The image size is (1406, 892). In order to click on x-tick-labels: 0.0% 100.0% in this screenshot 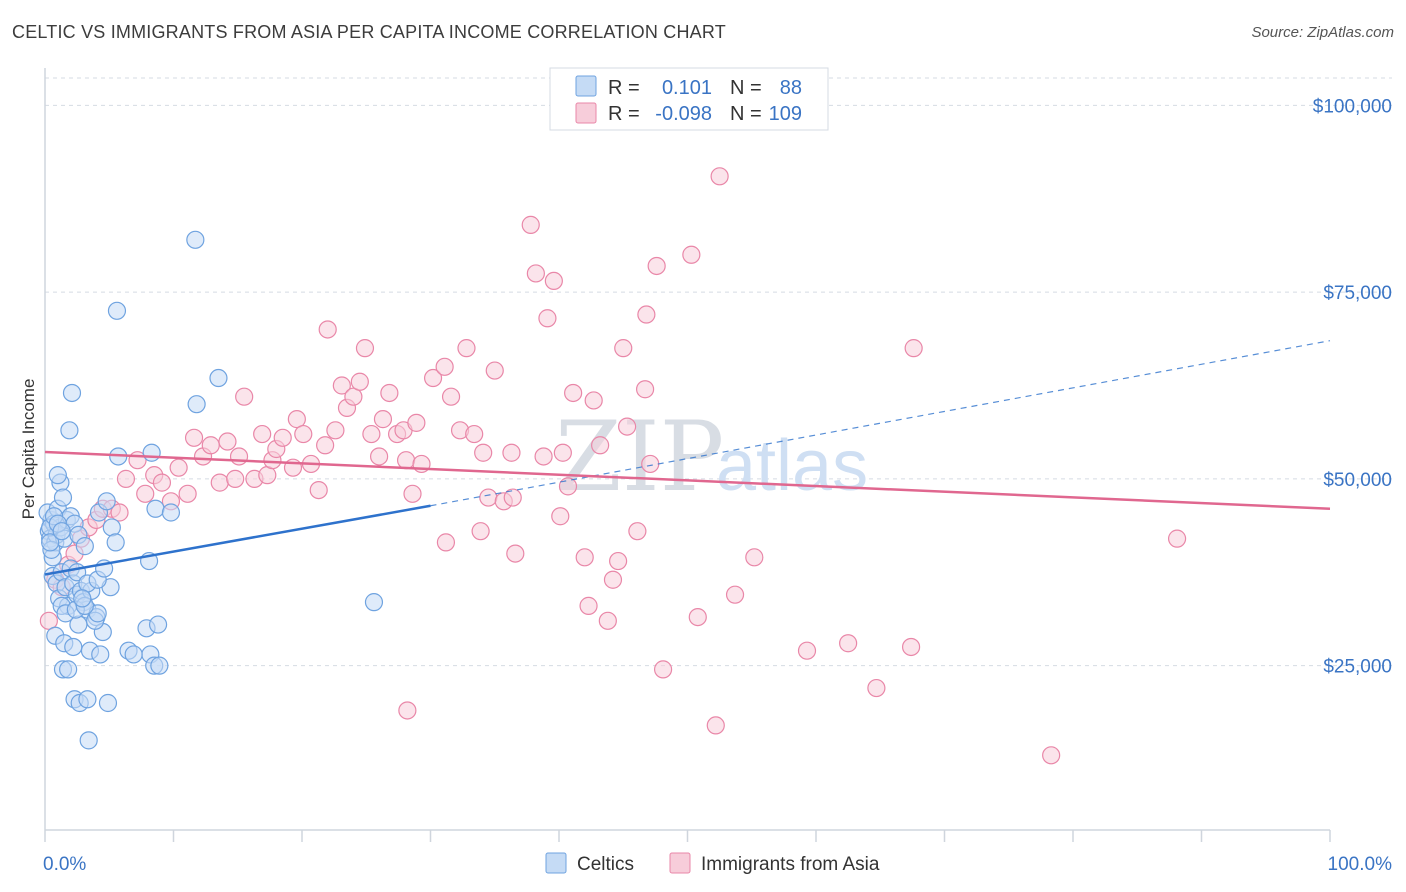, I will do `click(717, 864)`.